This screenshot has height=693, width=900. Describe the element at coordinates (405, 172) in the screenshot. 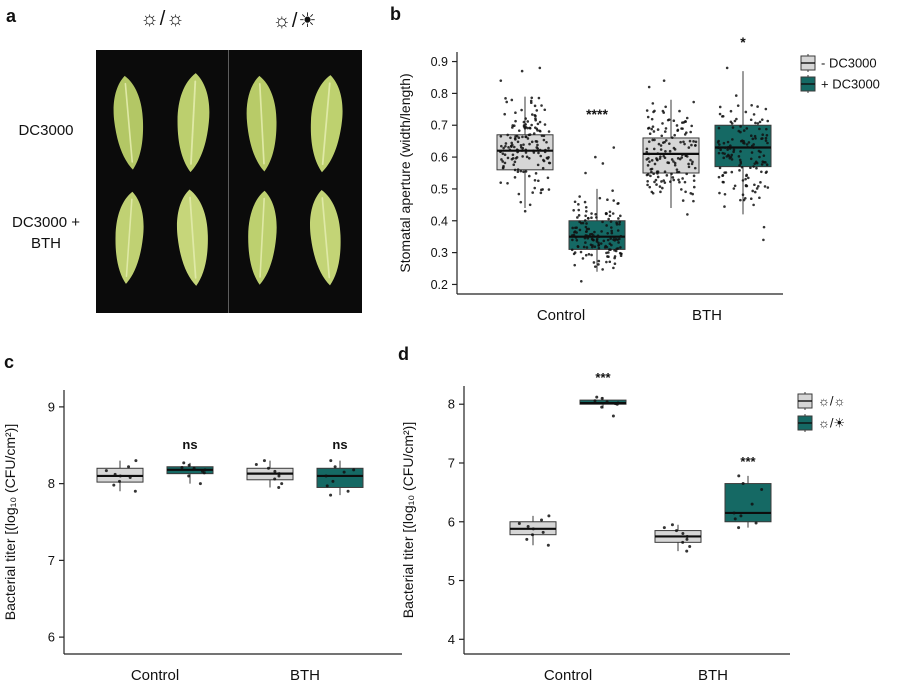

I see `svg-text:Stomatal aperture (width/lengt: Stomatal aperture (width/length)` at that location.